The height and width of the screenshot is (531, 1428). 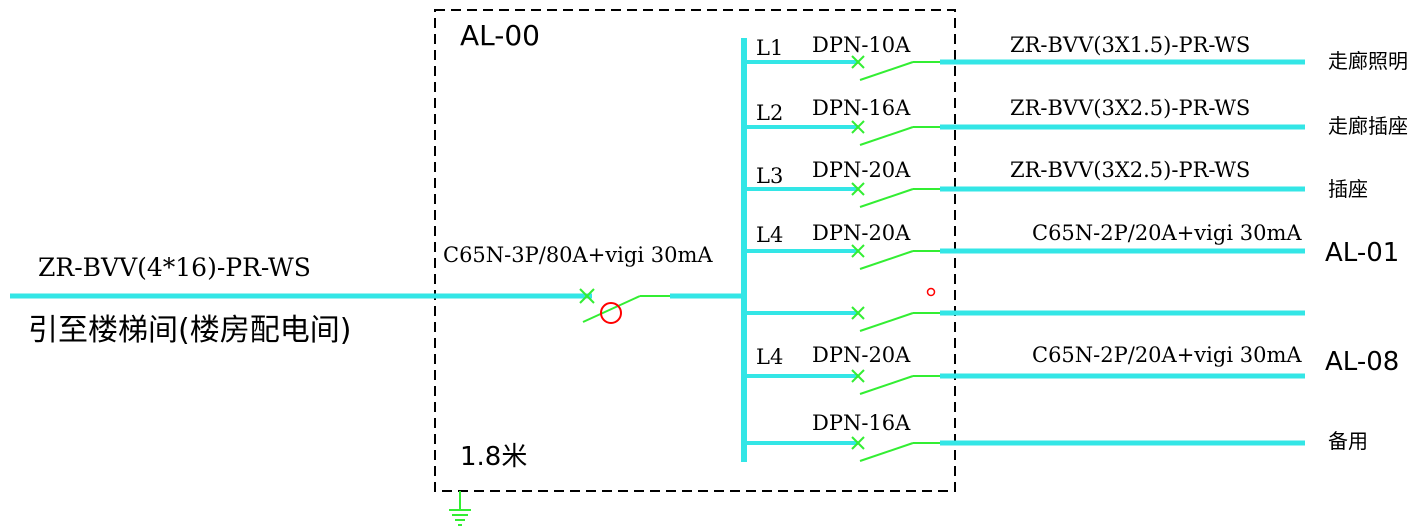 I want to click on circuit-6: L4 DPN-20A C65N-2P/20A+vigi 30mA AL-08, so click(x=1071, y=369).